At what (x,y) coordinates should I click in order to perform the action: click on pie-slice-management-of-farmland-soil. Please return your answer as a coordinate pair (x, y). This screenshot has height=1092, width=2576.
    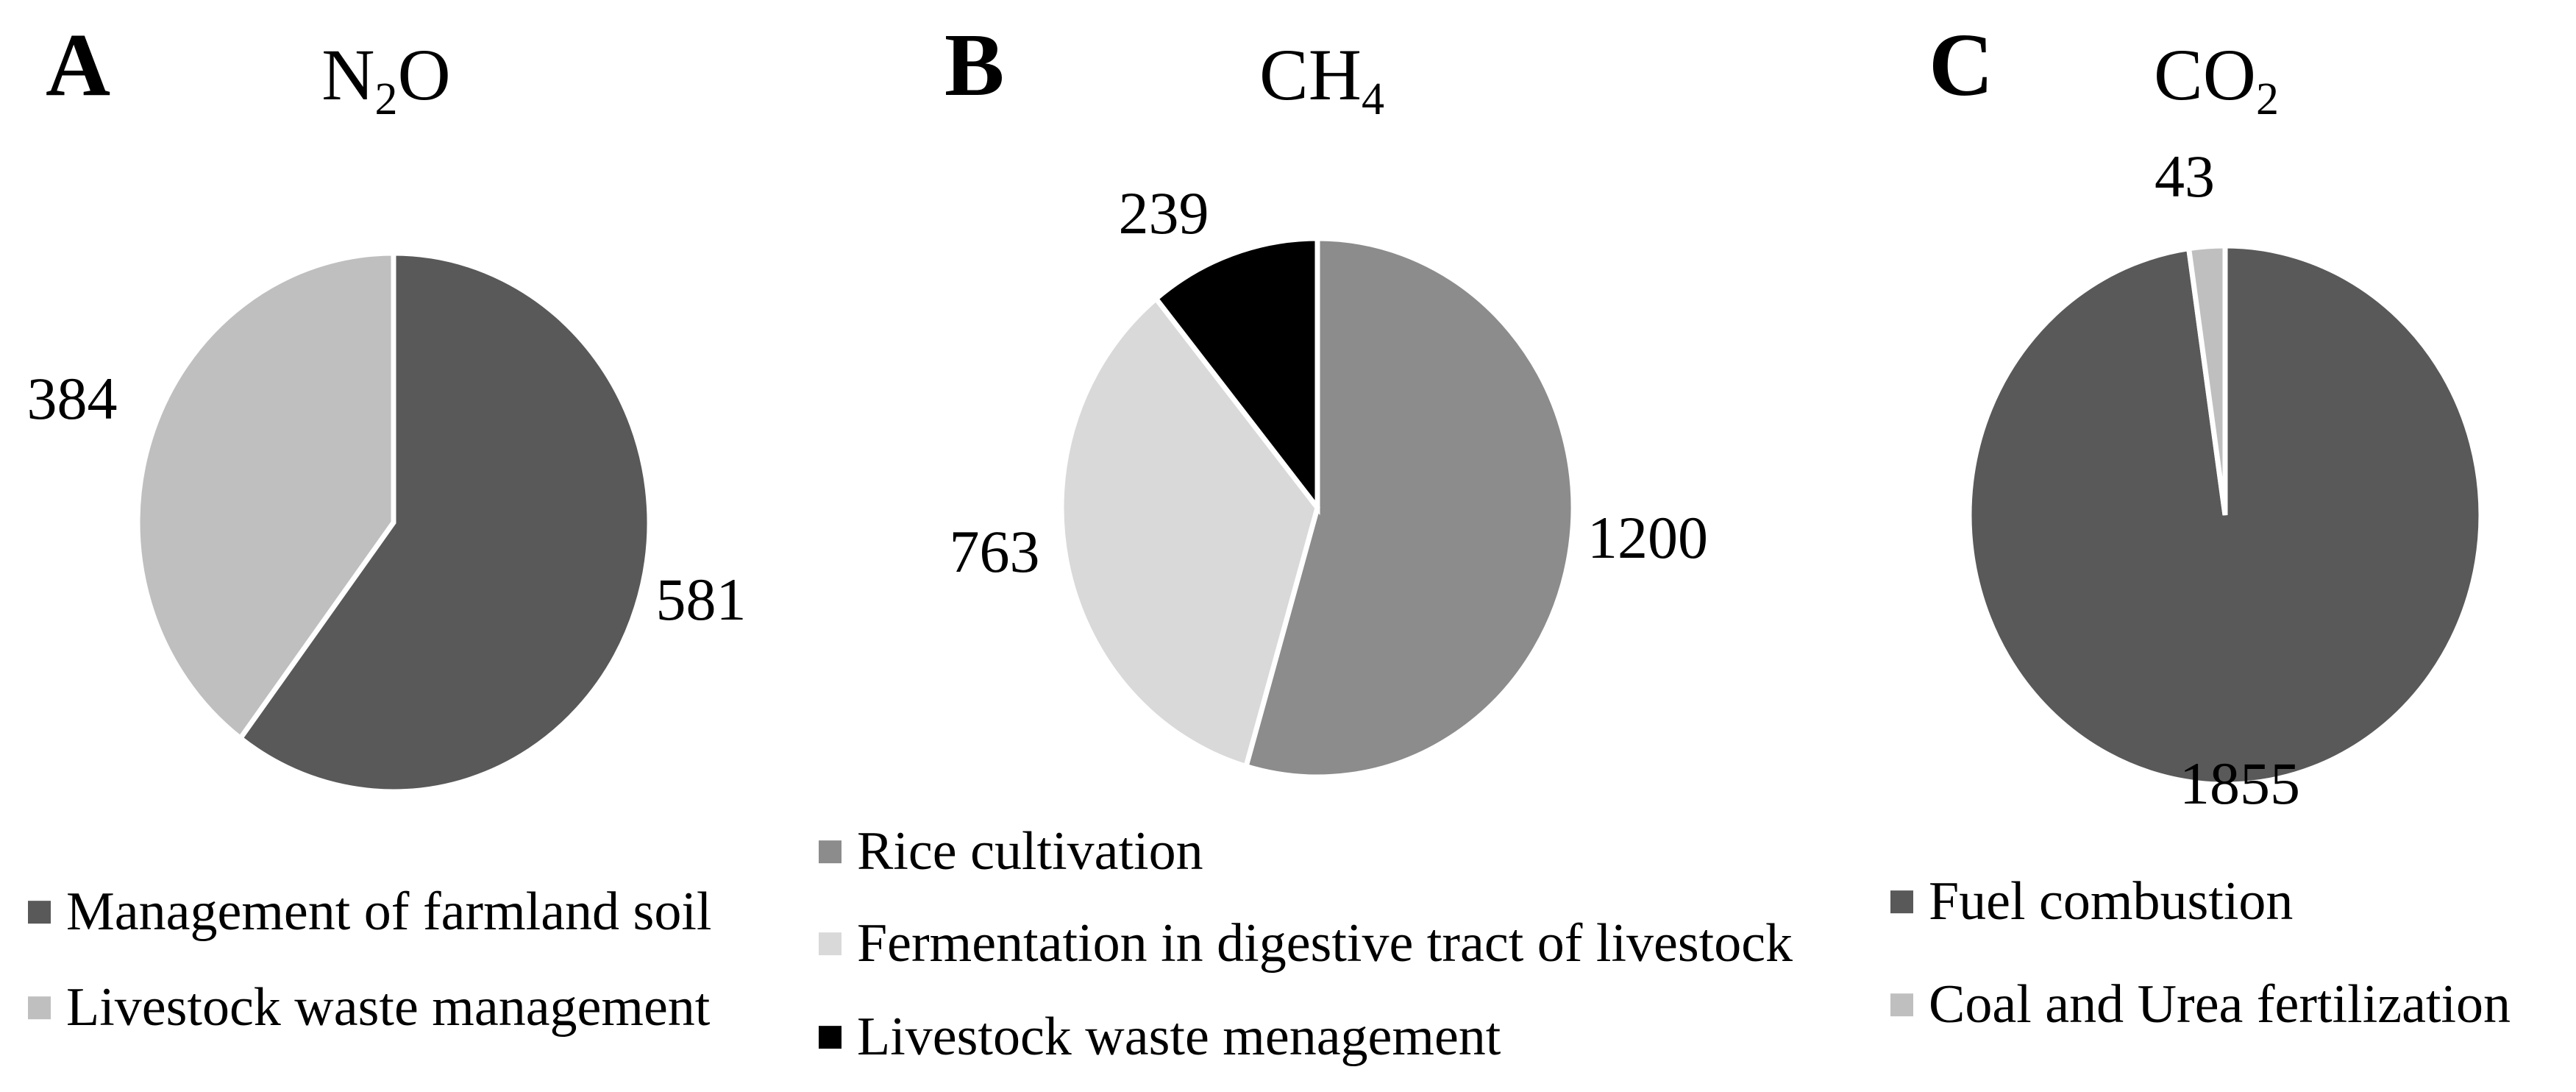
    Looking at the image, I should click on (444, 522).